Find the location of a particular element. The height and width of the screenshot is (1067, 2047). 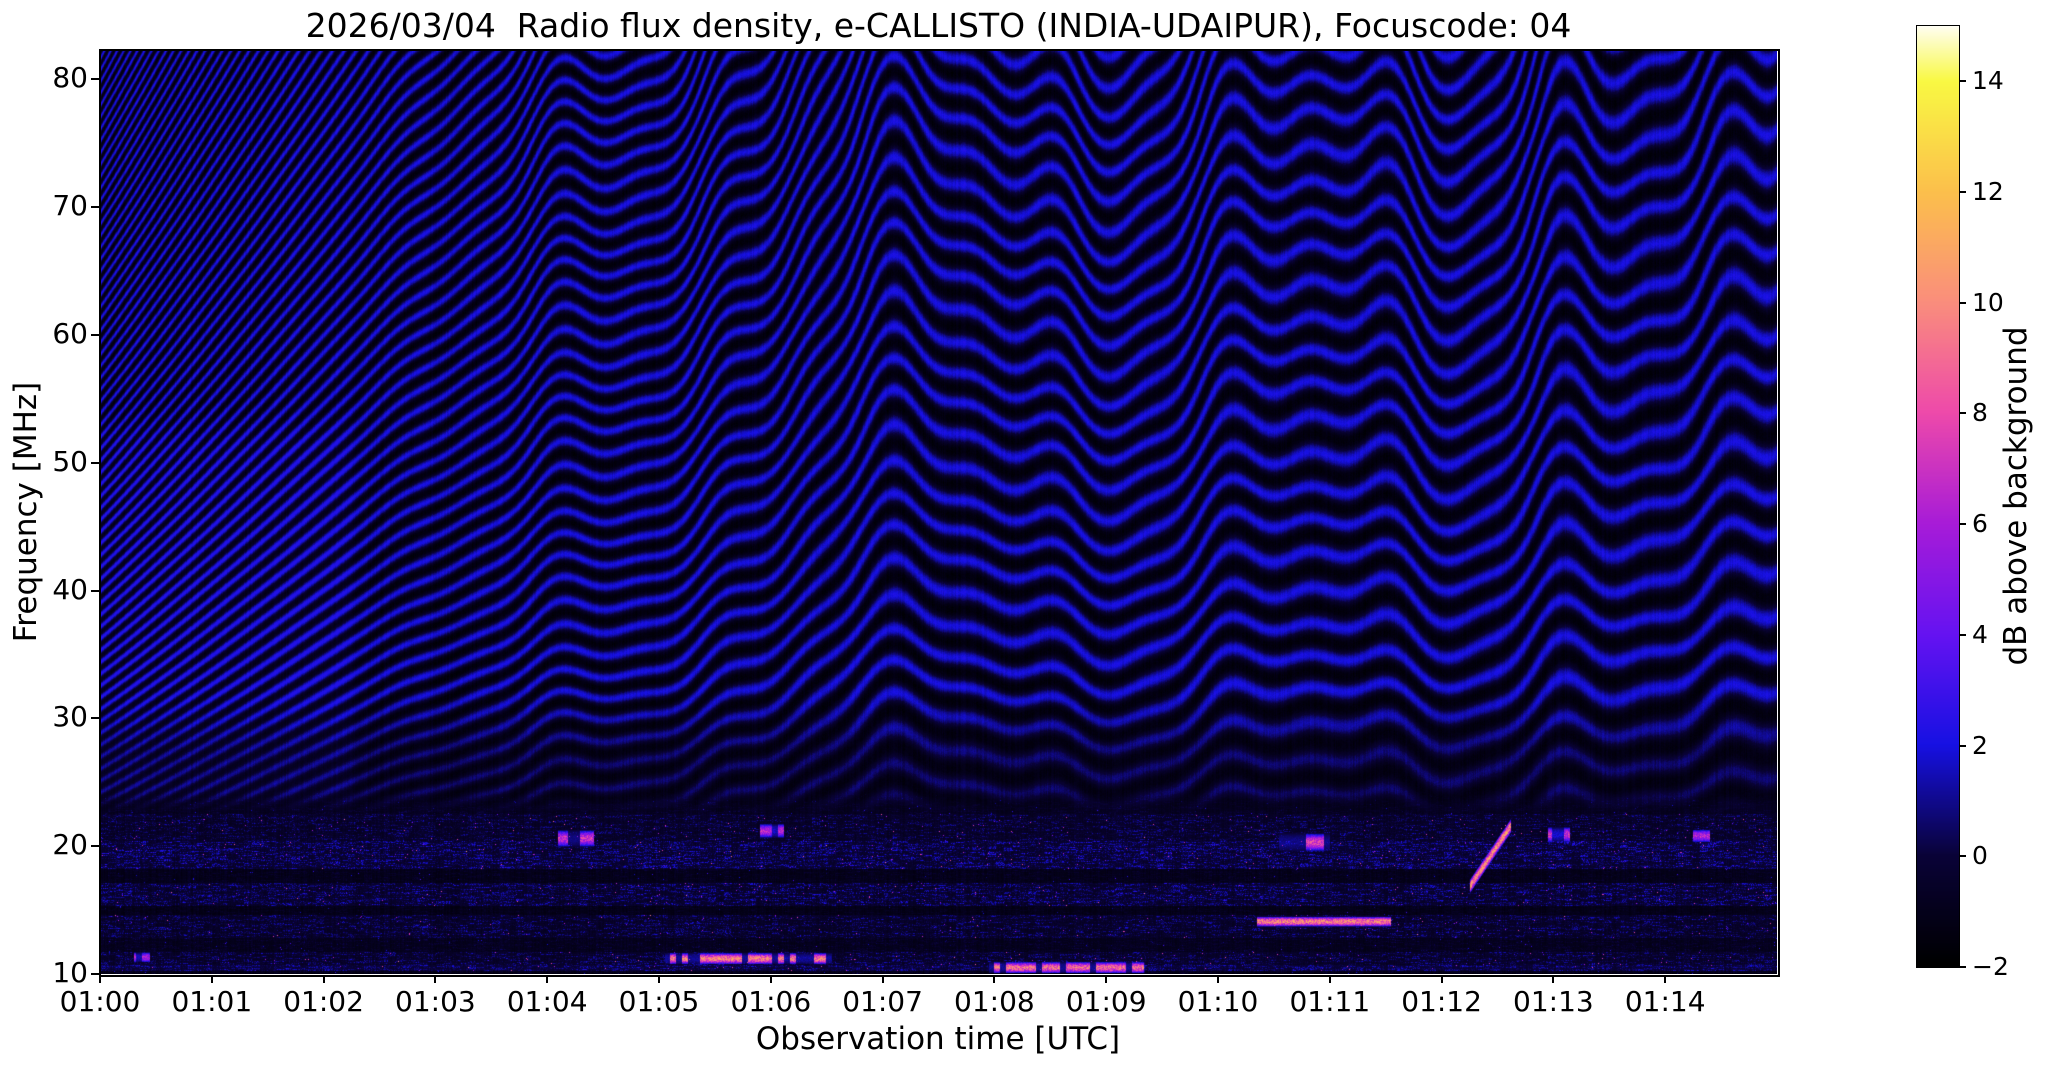

colorbar-label: dB above background is located at coordinates (2016, 496).